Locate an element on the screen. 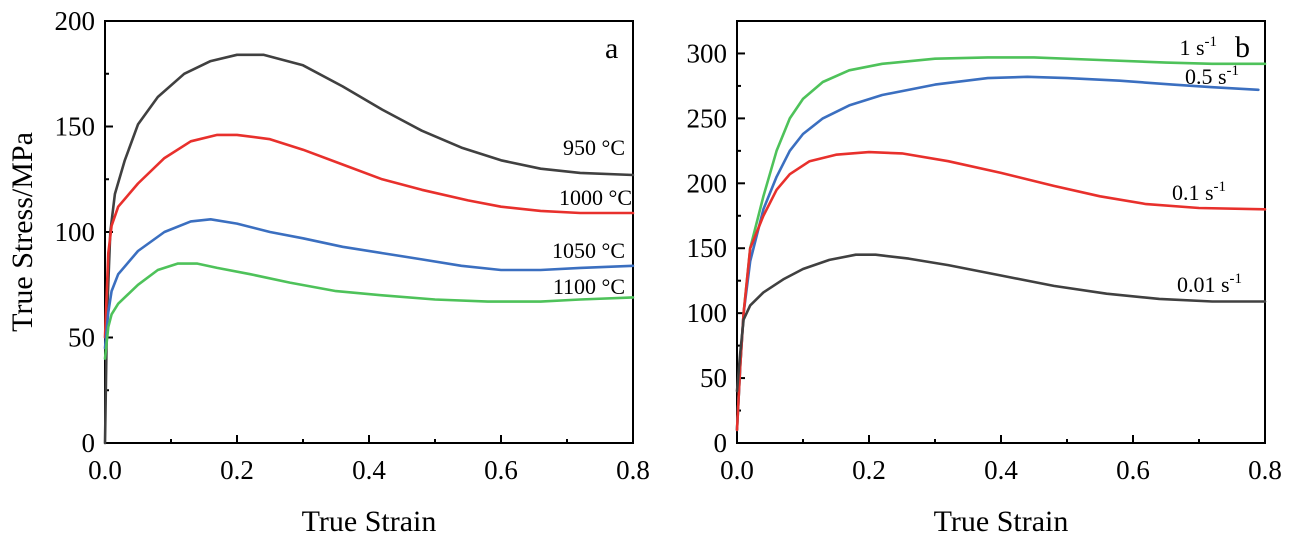 This screenshot has width=1291, height=544. panel-a-y-axis-title: True Stress/MPa is located at coordinates (22, 232).